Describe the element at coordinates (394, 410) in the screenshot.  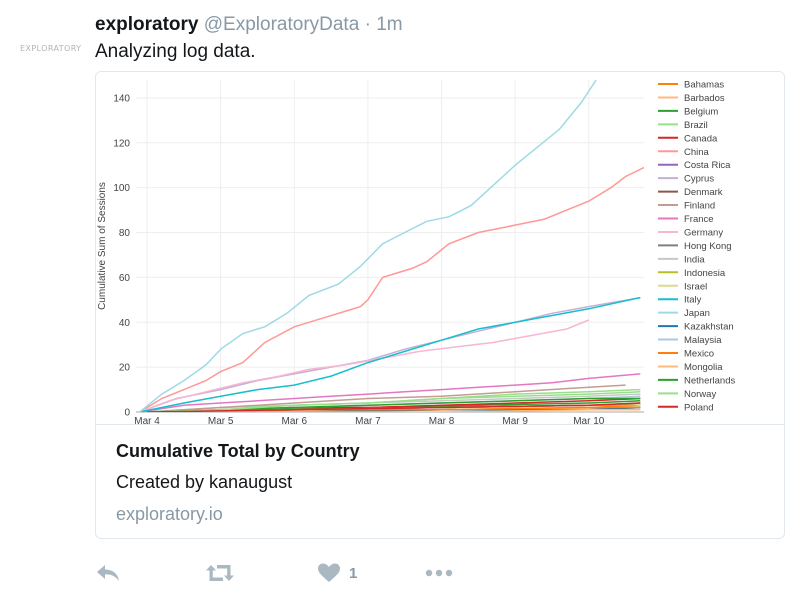
I see `series-line-mongolia` at that location.